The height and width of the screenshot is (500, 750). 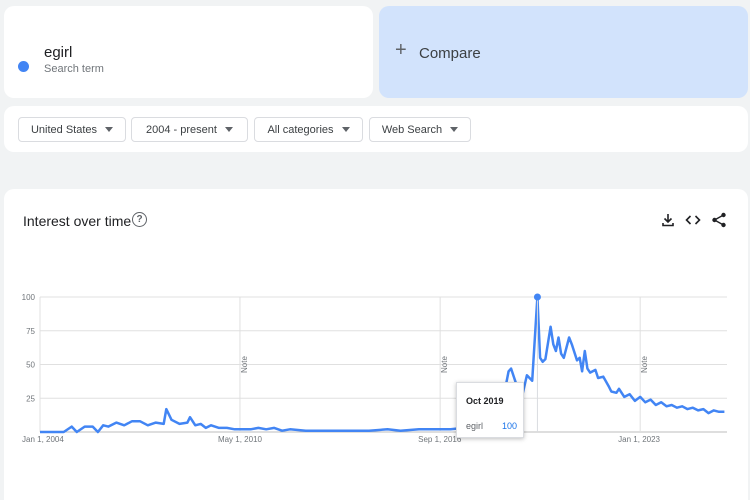 I want to click on hover-point, so click(x=537, y=297).